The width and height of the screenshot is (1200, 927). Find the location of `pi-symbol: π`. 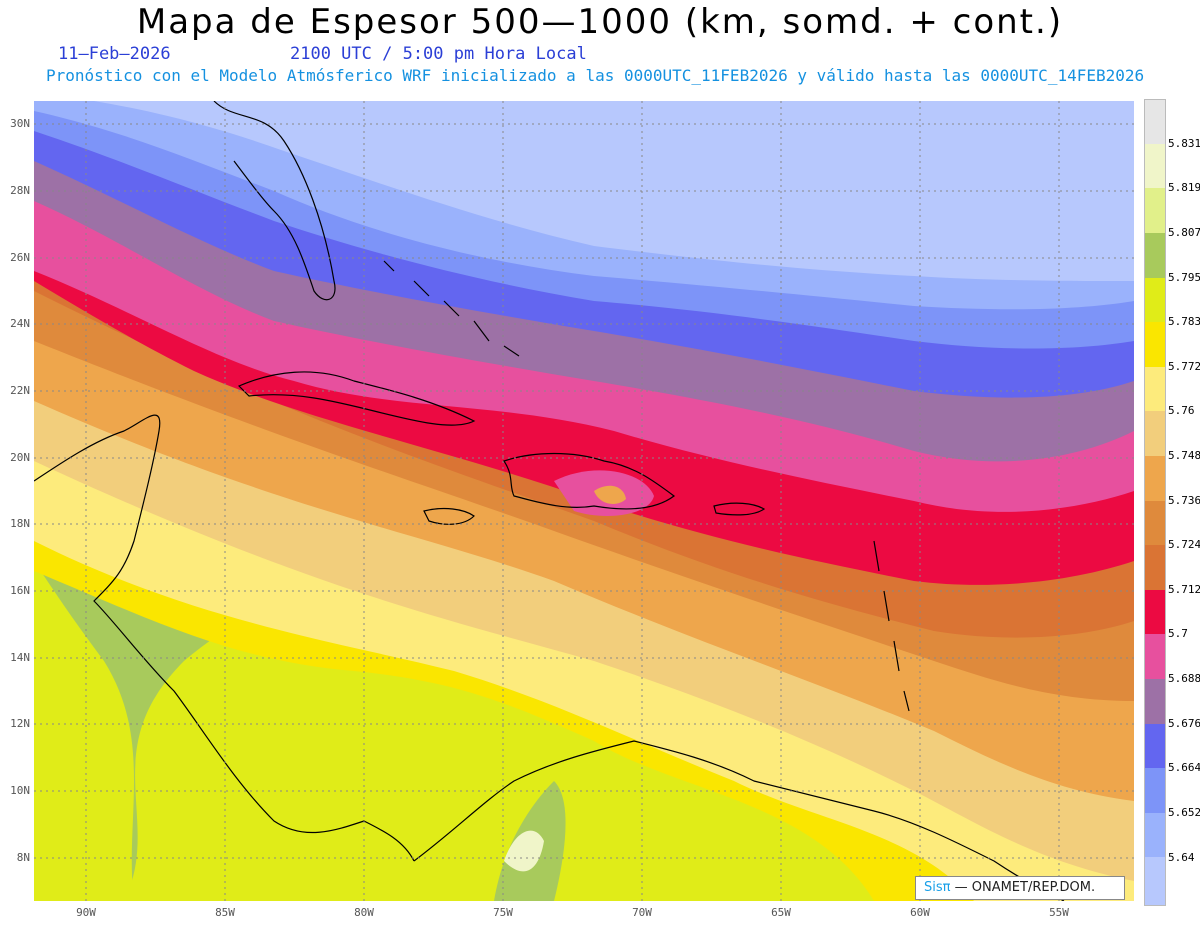

pi-symbol: π is located at coordinates (946, 887).